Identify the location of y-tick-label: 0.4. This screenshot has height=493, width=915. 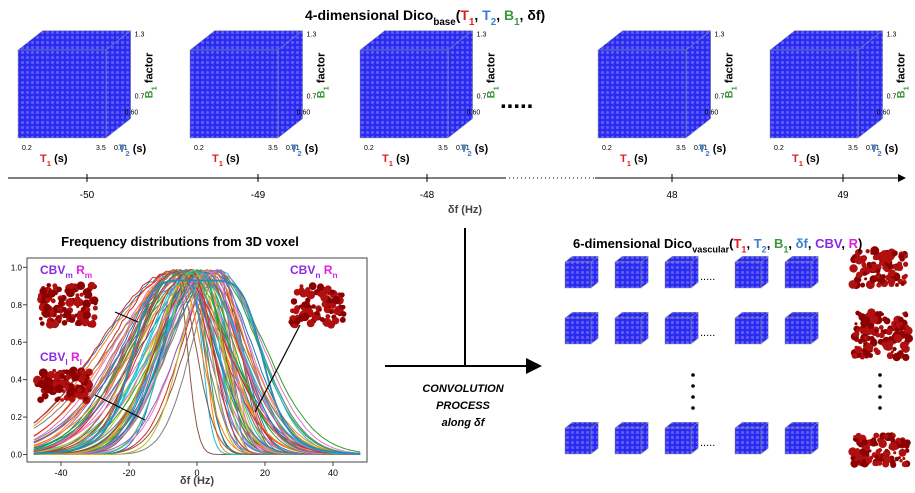
(17, 380).